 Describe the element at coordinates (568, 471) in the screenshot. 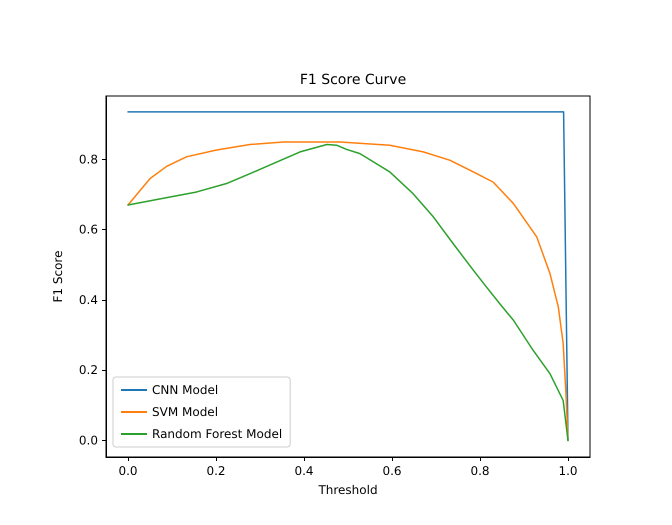

I see `x-tick-label: 1.0` at that location.